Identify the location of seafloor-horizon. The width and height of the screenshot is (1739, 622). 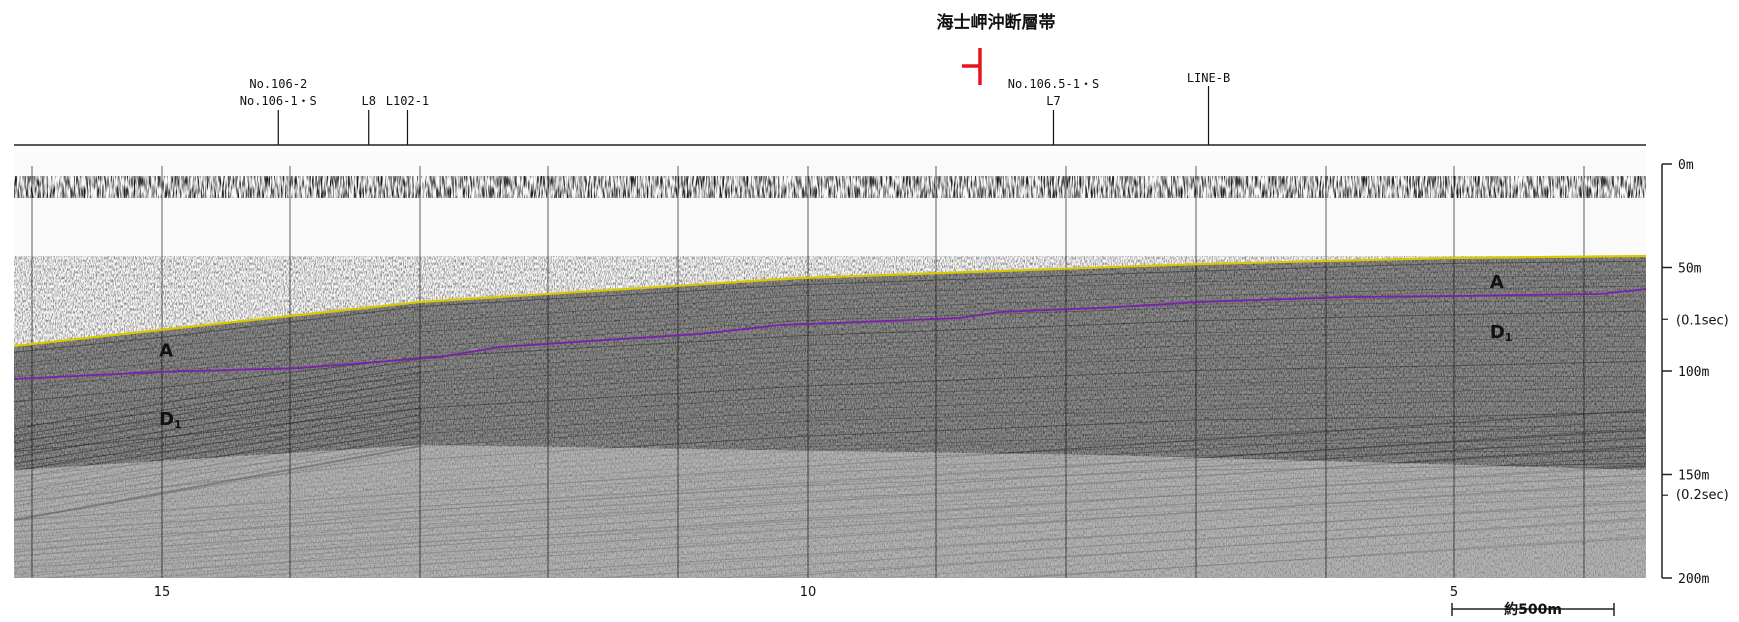
(830, 301).